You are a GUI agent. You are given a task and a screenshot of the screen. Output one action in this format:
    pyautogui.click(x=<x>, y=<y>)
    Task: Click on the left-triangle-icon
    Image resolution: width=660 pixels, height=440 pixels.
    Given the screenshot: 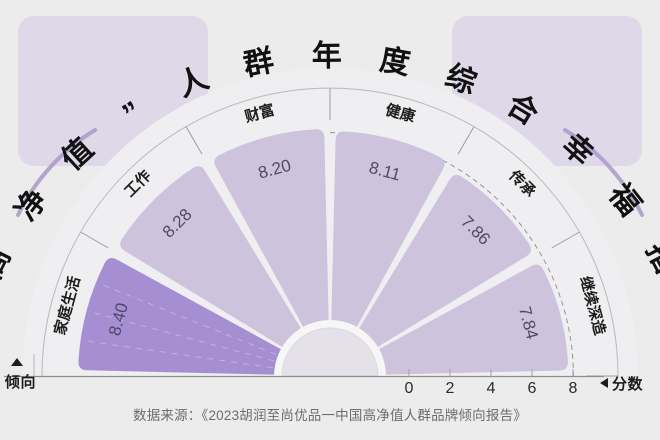 What is the action you would take?
    pyautogui.click(x=604, y=383)
    